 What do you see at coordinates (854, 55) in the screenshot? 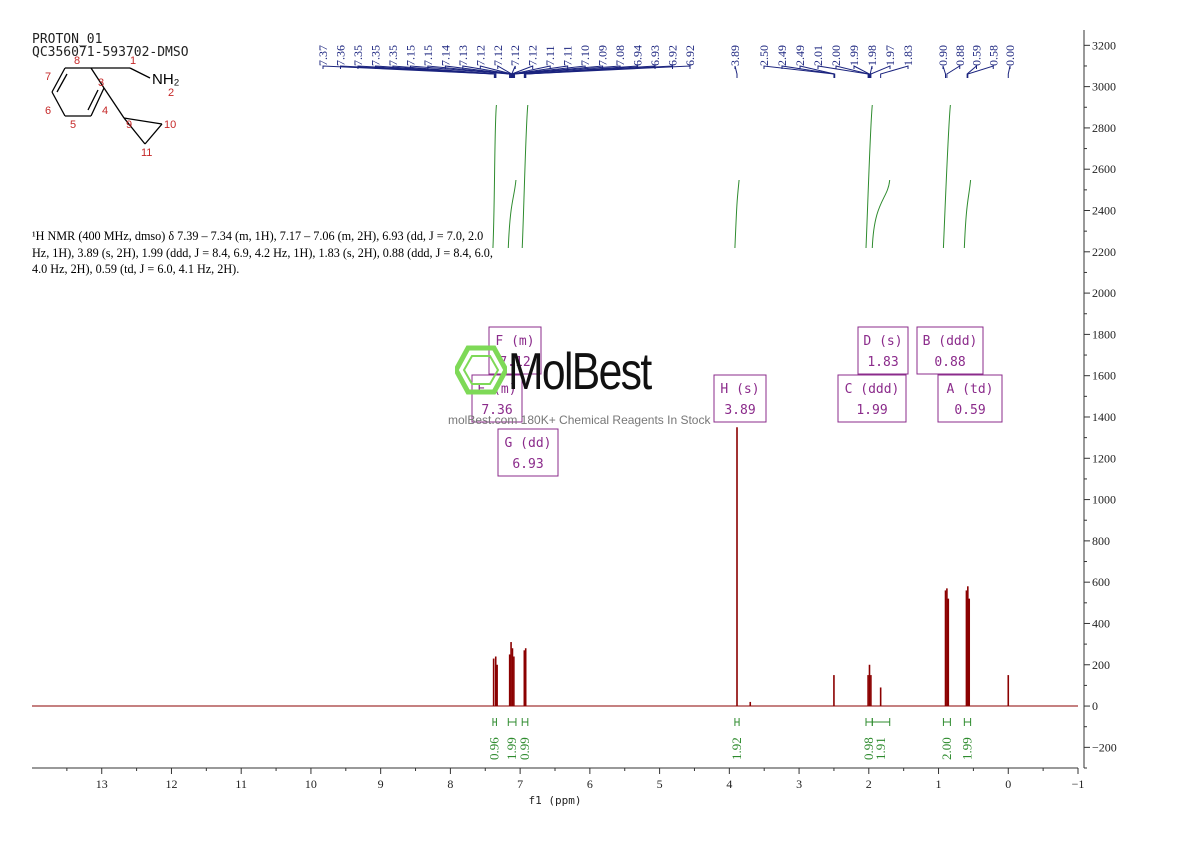
I see `peak-label: 1.99` at bounding box center [854, 55].